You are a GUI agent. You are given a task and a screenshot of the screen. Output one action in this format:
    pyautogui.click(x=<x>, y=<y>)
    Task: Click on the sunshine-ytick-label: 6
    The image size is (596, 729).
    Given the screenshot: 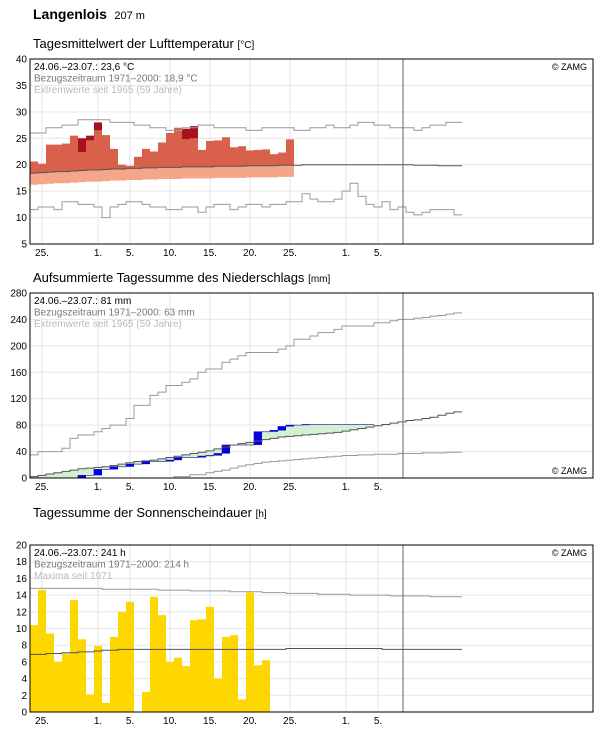 What is the action you would take?
    pyautogui.click(x=24, y=662)
    